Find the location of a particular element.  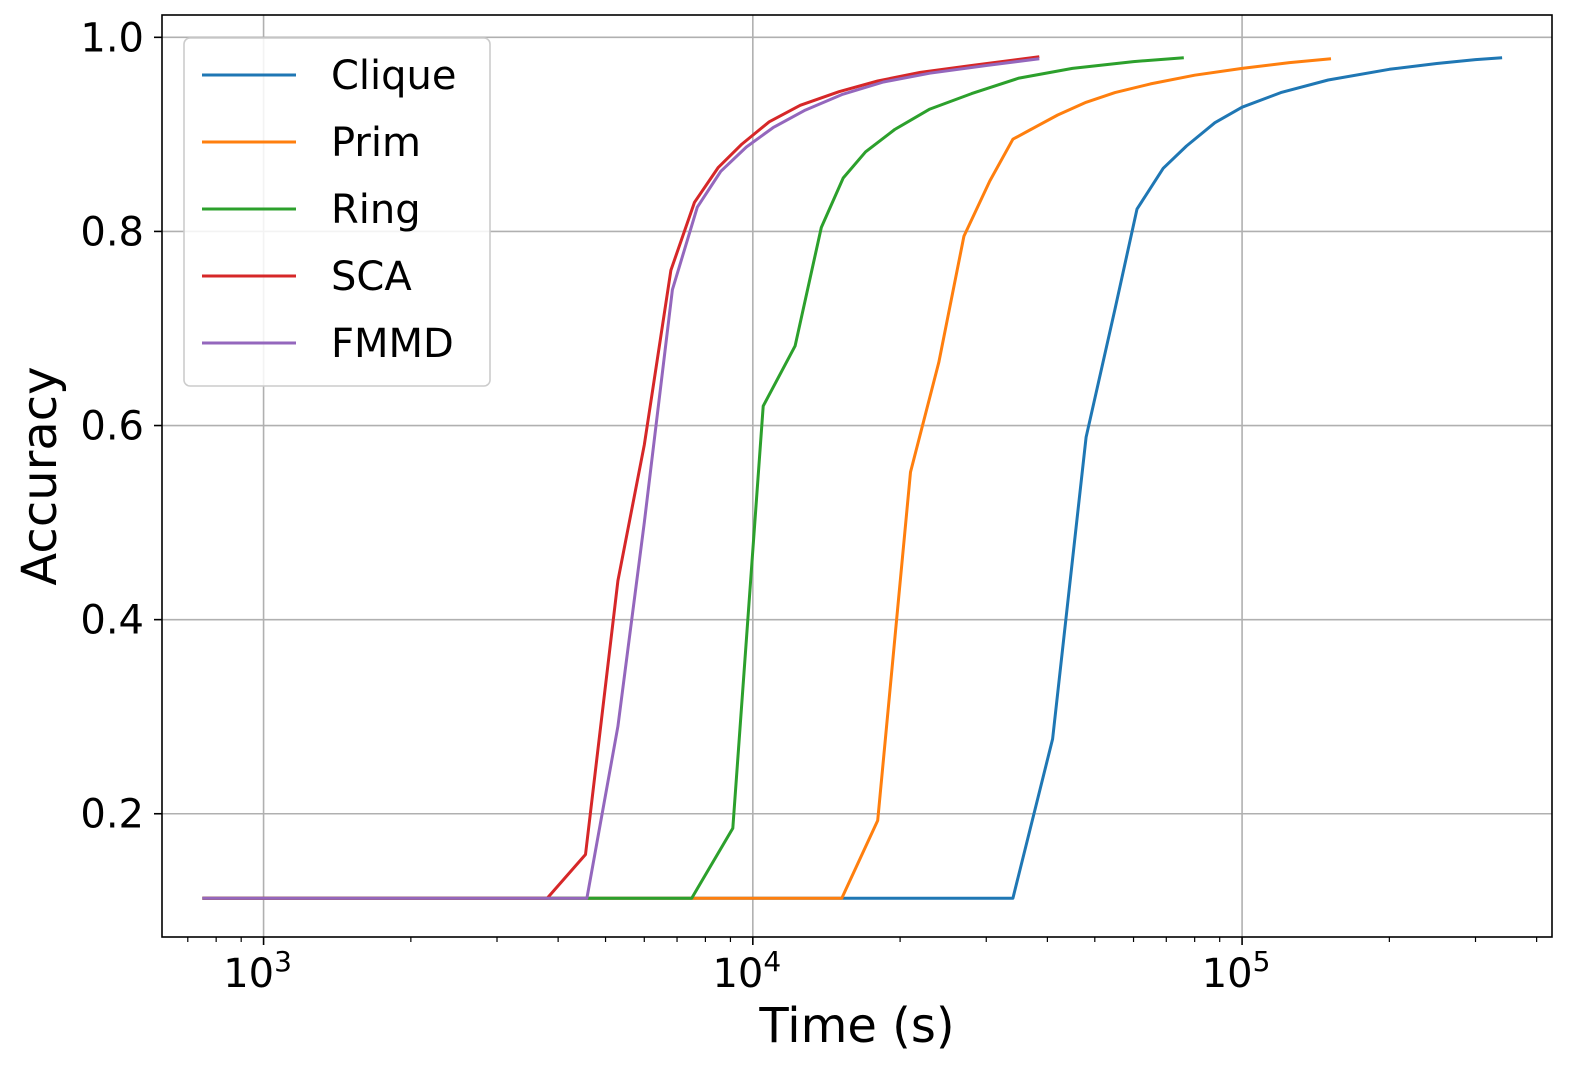

y-tick-label: 0.2 is located at coordinates (112, 815).